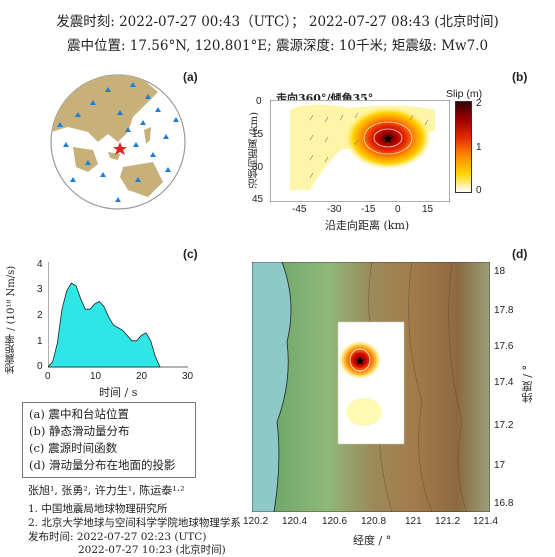 The height and width of the screenshot is (557, 555). Describe the element at coordinates (259, 101) in the screenshot. I see `slip-ytick: 0` at that location.